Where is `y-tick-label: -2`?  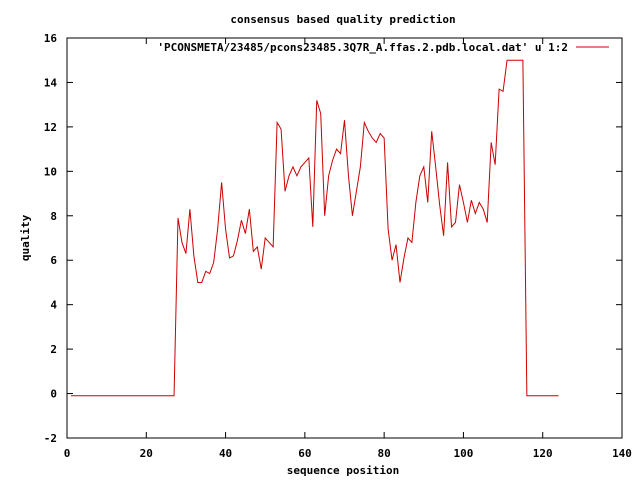 y-tick-label: -2 is located at coordinates (50, 438).